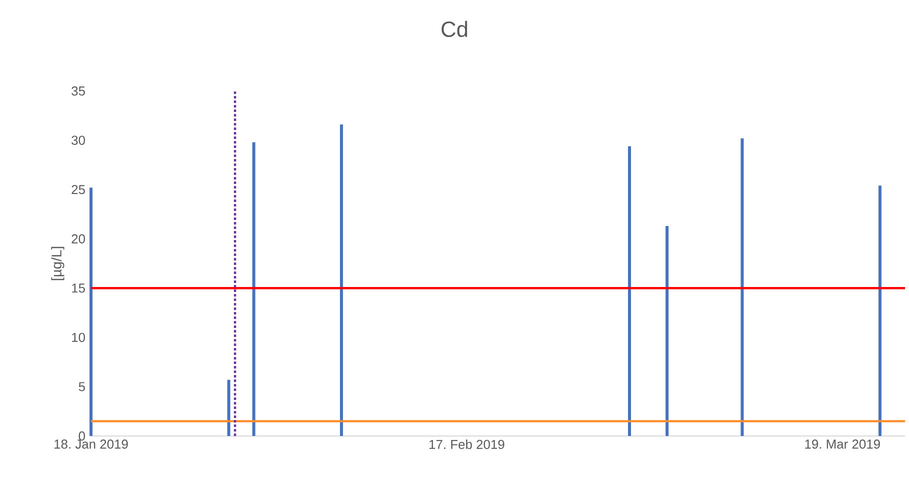 The width and height of the screenshot is (909, 481). I want to click on y-tick-label: 35, so click(78, 91).